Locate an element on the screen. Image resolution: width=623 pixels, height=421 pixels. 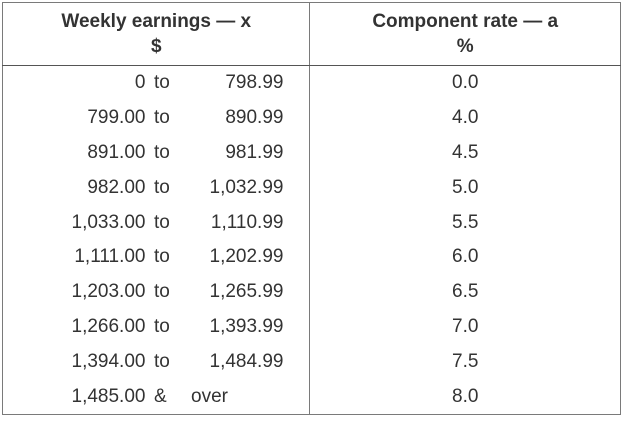
table-row: 1,485.00 & over 8.0 is located at coordinates (311, 397).